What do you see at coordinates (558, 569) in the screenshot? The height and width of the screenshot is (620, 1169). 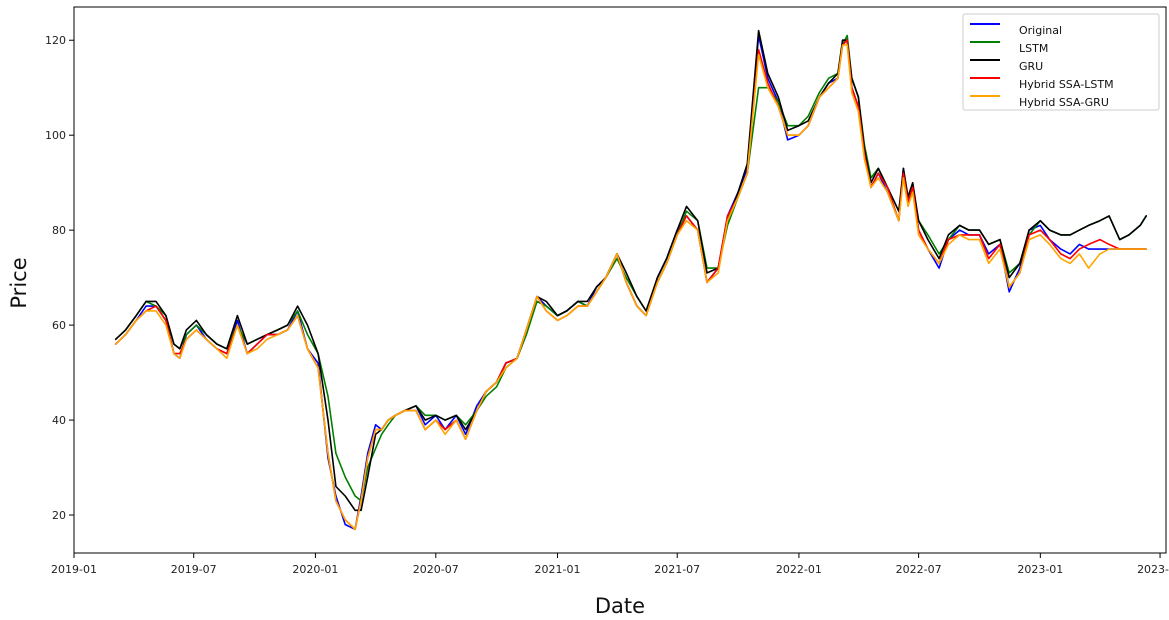 I see `x-tick-label-4: 2021-01` at bounding box center [558, 569].